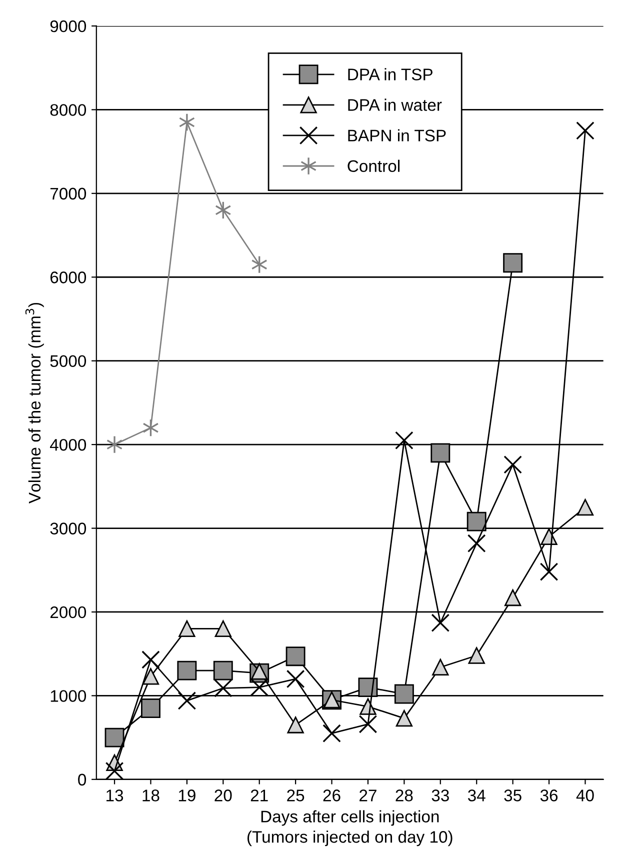 The height and width of the screenshot is (866, 622). What do you see at coordinates (68, 278) in the screenshot?
I see `y-tick-label: 6000` at bounding box center [68, 278].